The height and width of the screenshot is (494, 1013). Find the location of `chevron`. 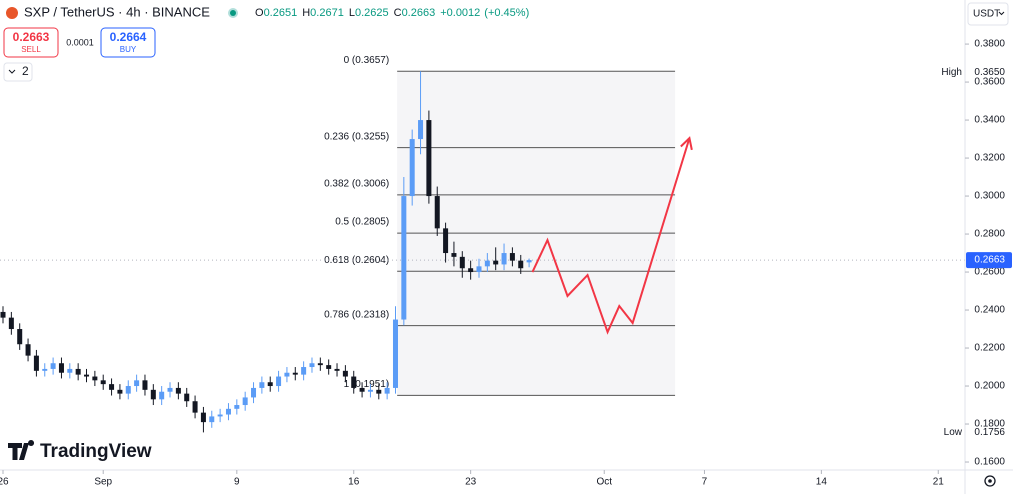

chevron is located at coordinates (12, 71).